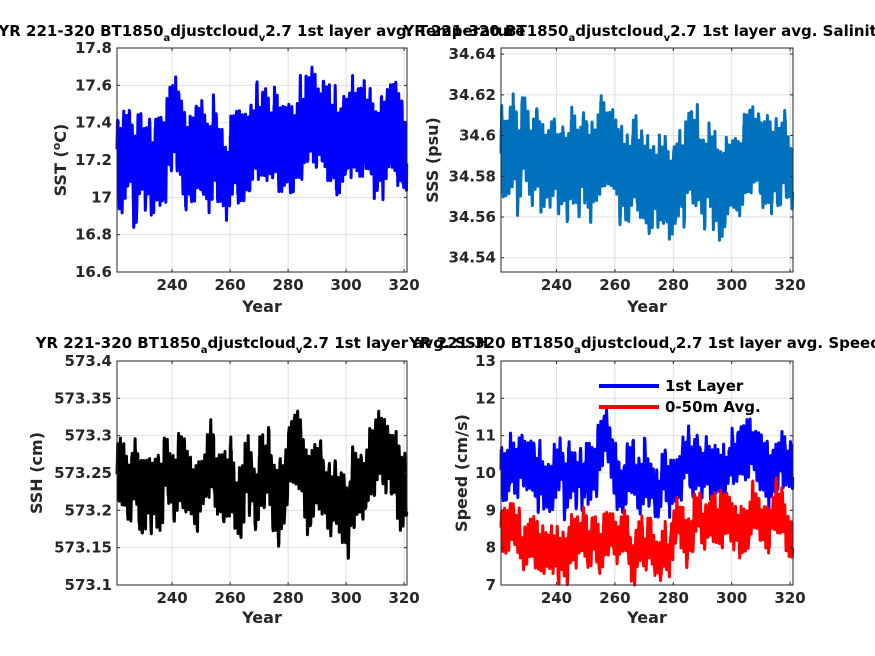 The width and height of the screenshot is (875, 656). Describe the element at coordinates (93, 123) in the screenshot. I see `y-tick-label: 17.4` at that location.